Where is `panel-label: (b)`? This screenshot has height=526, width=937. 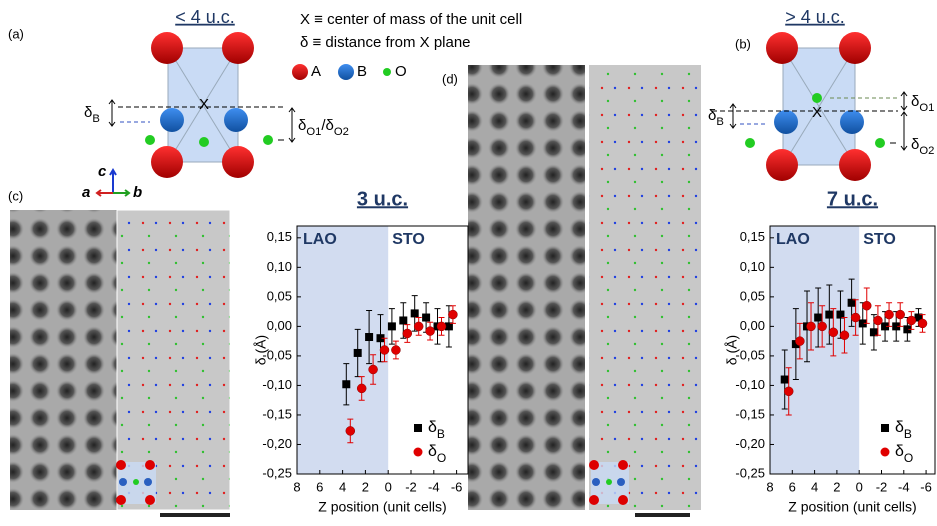
panel-label: (b) is located at coordinates (743, 43).